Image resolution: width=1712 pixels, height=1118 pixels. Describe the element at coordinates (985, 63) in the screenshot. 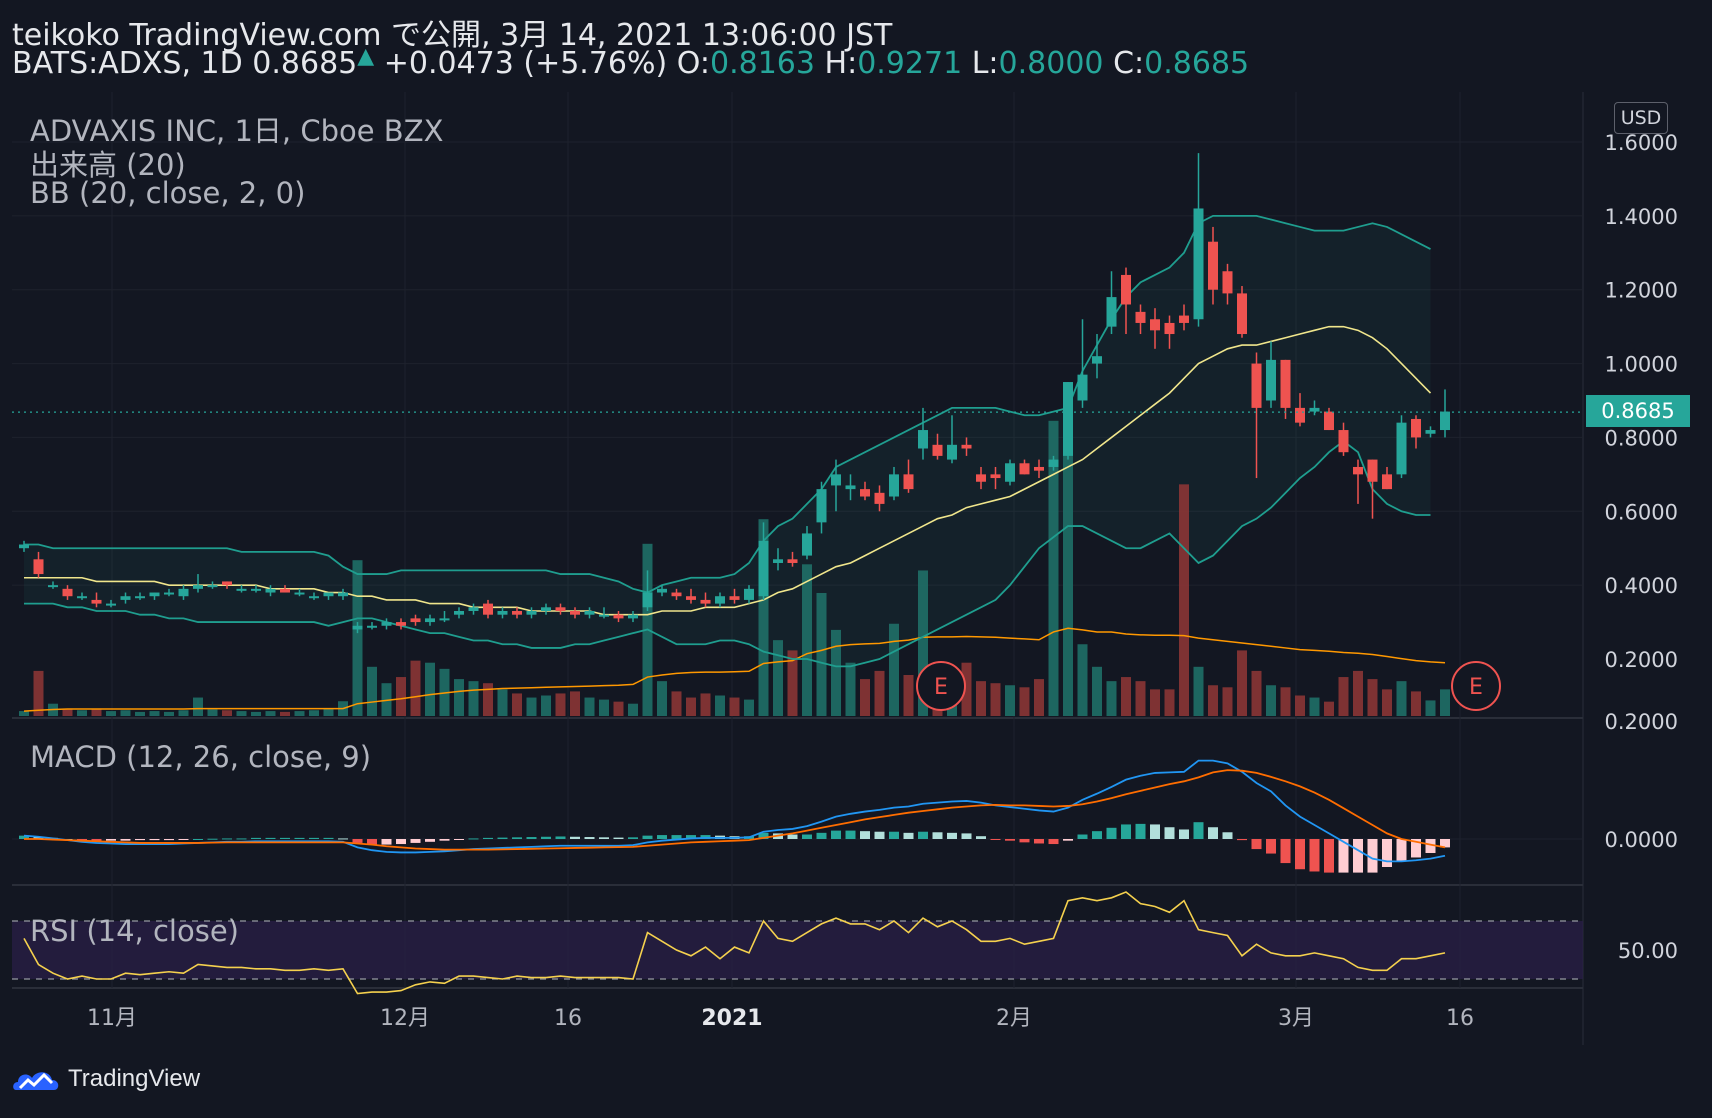

I see `low-label: L:` at that location.